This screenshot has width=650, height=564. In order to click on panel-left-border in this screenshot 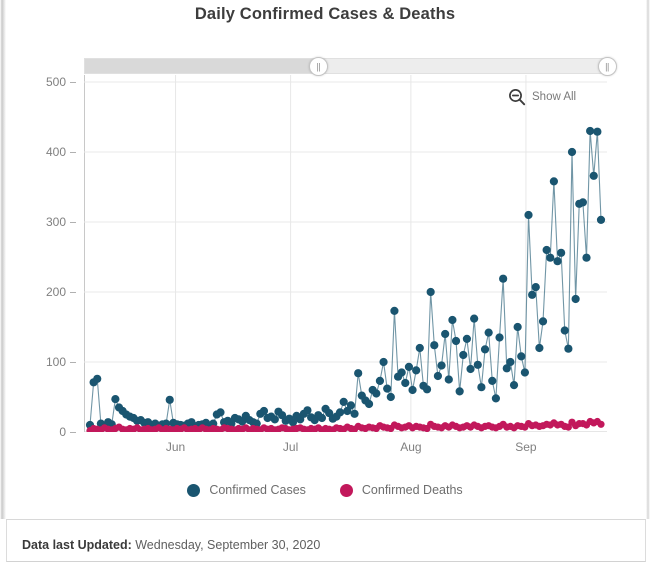, I will do `click(3, 259)`.